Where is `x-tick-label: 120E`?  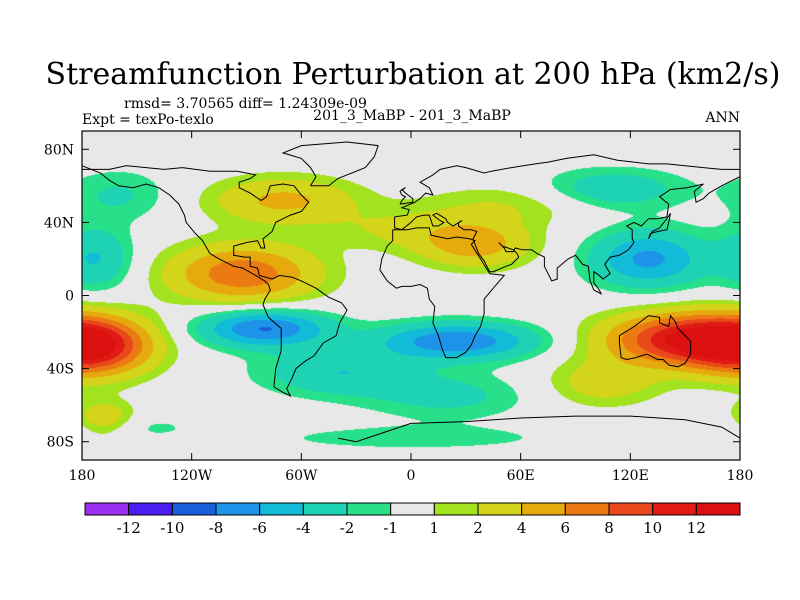 x-tick-label: 120E is located at coordinates (630, 476).